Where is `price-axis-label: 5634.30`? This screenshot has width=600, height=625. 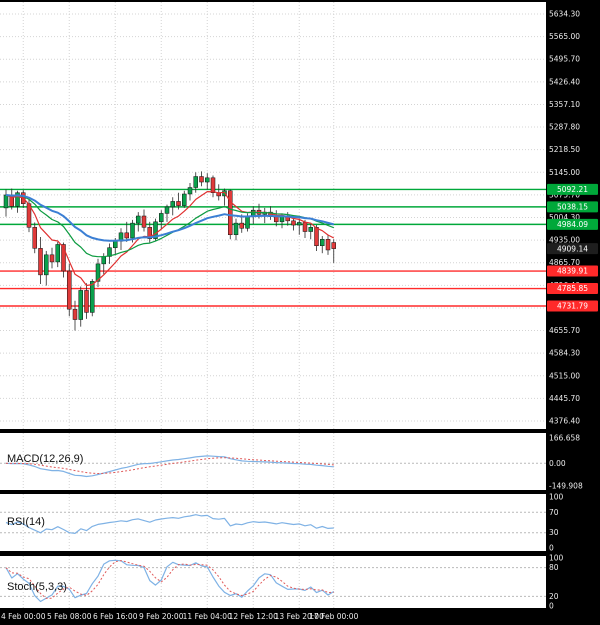 price-axis-label: 5634.30 is located at coordinates (564, 14).